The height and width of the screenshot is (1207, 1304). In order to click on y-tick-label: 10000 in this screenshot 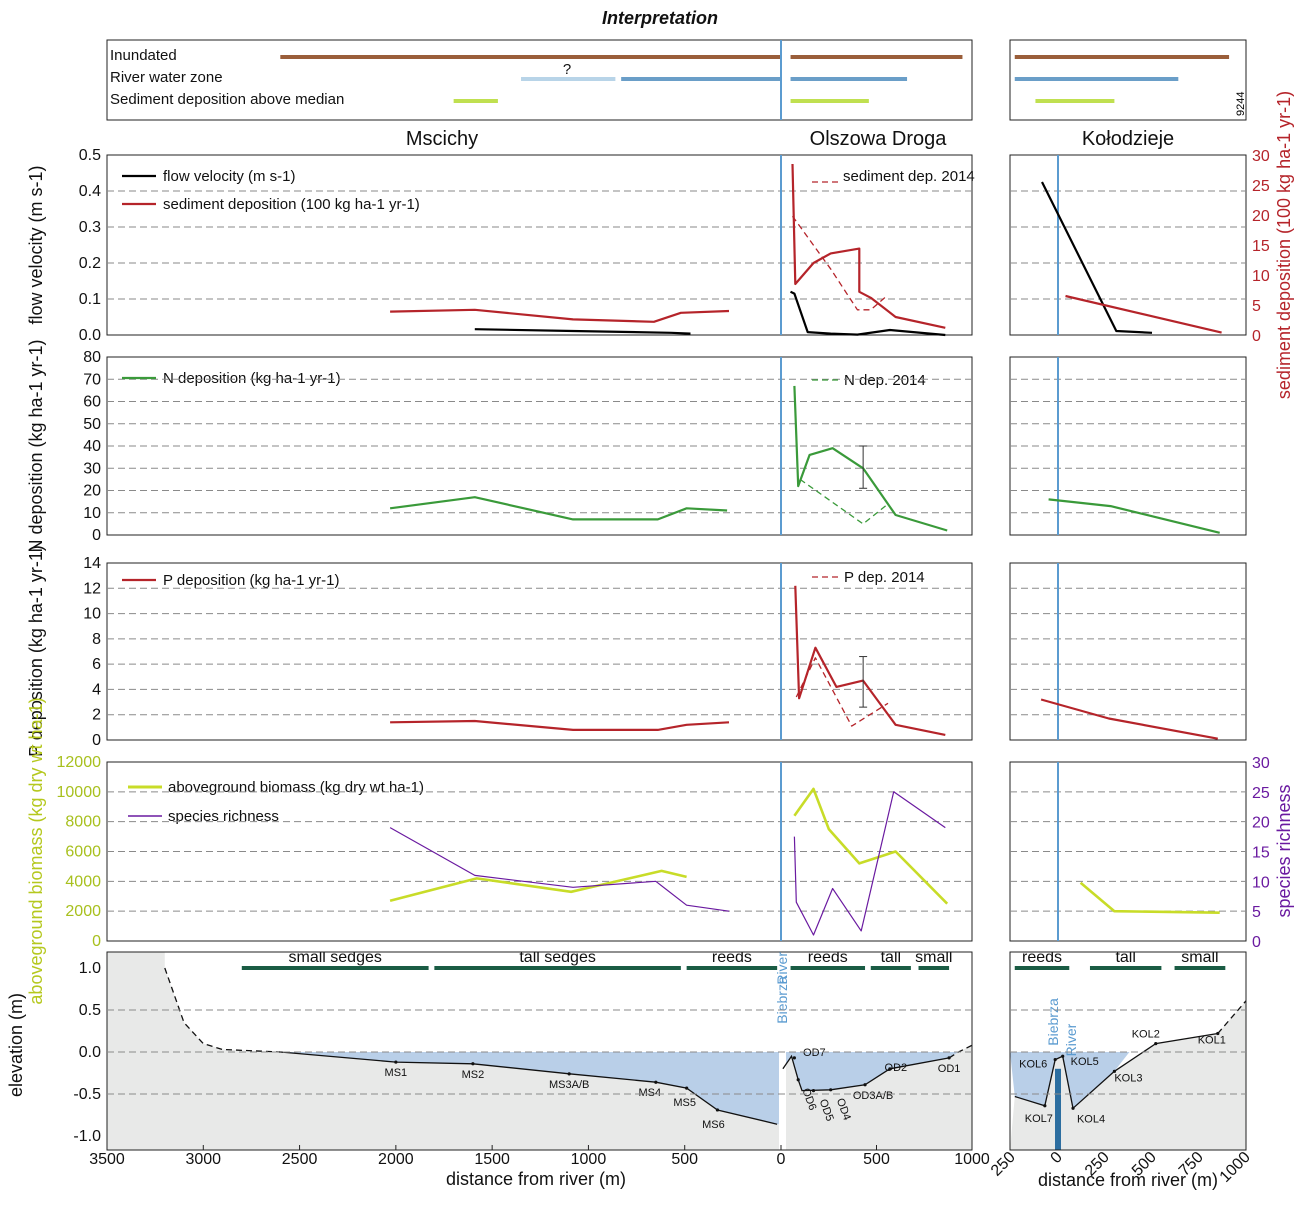, I will do `click(79, 792)`.